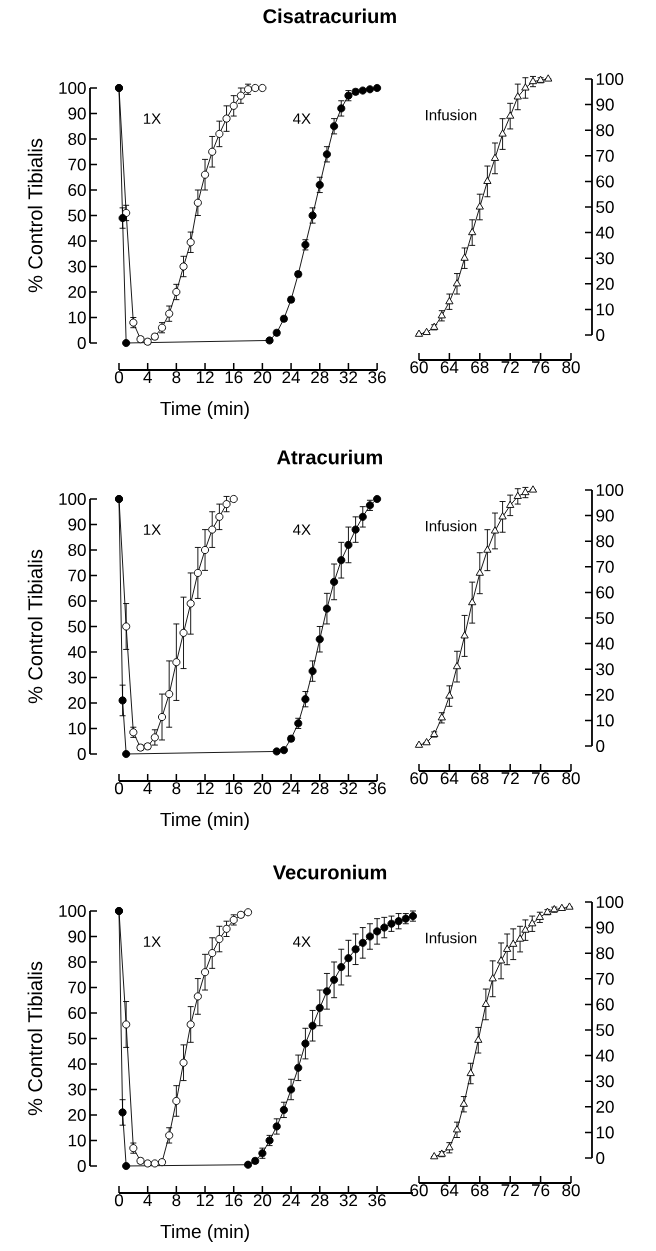 The width and height of the screenshot is (656, 1251). I want to click on x-tick-label: 60, so click(419, 367).